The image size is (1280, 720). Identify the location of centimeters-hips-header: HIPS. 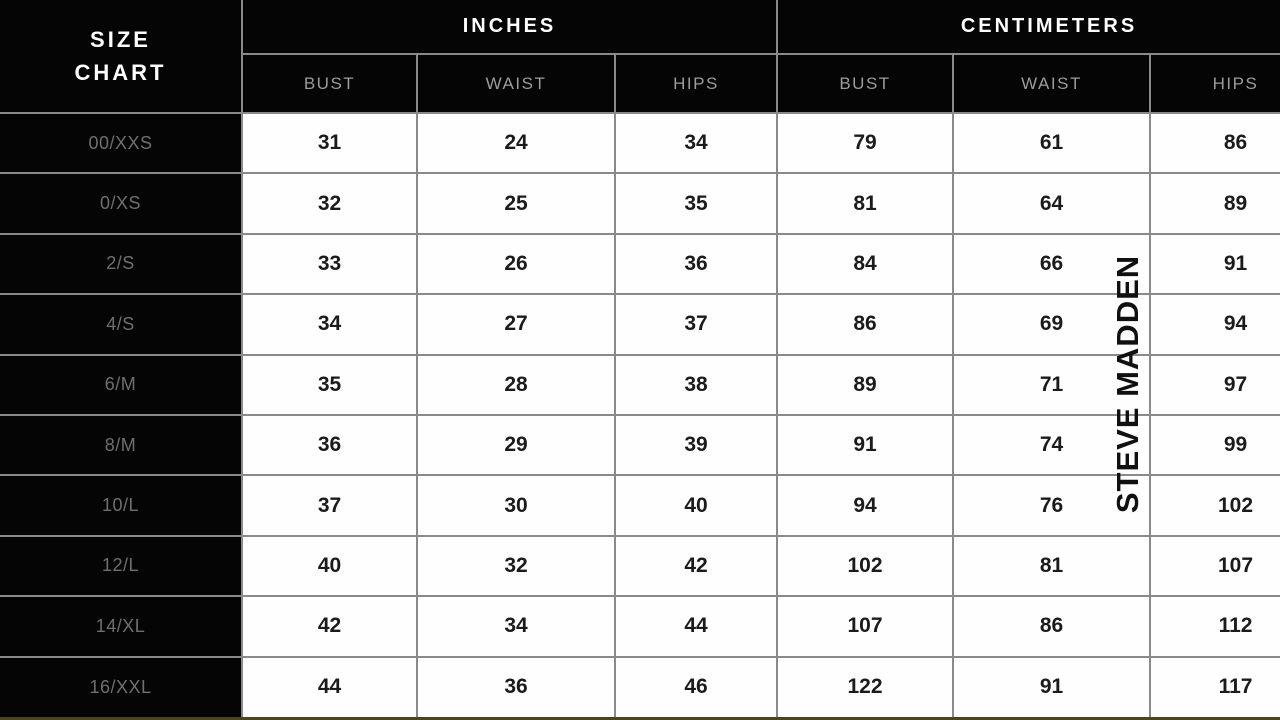
(1214, 83).